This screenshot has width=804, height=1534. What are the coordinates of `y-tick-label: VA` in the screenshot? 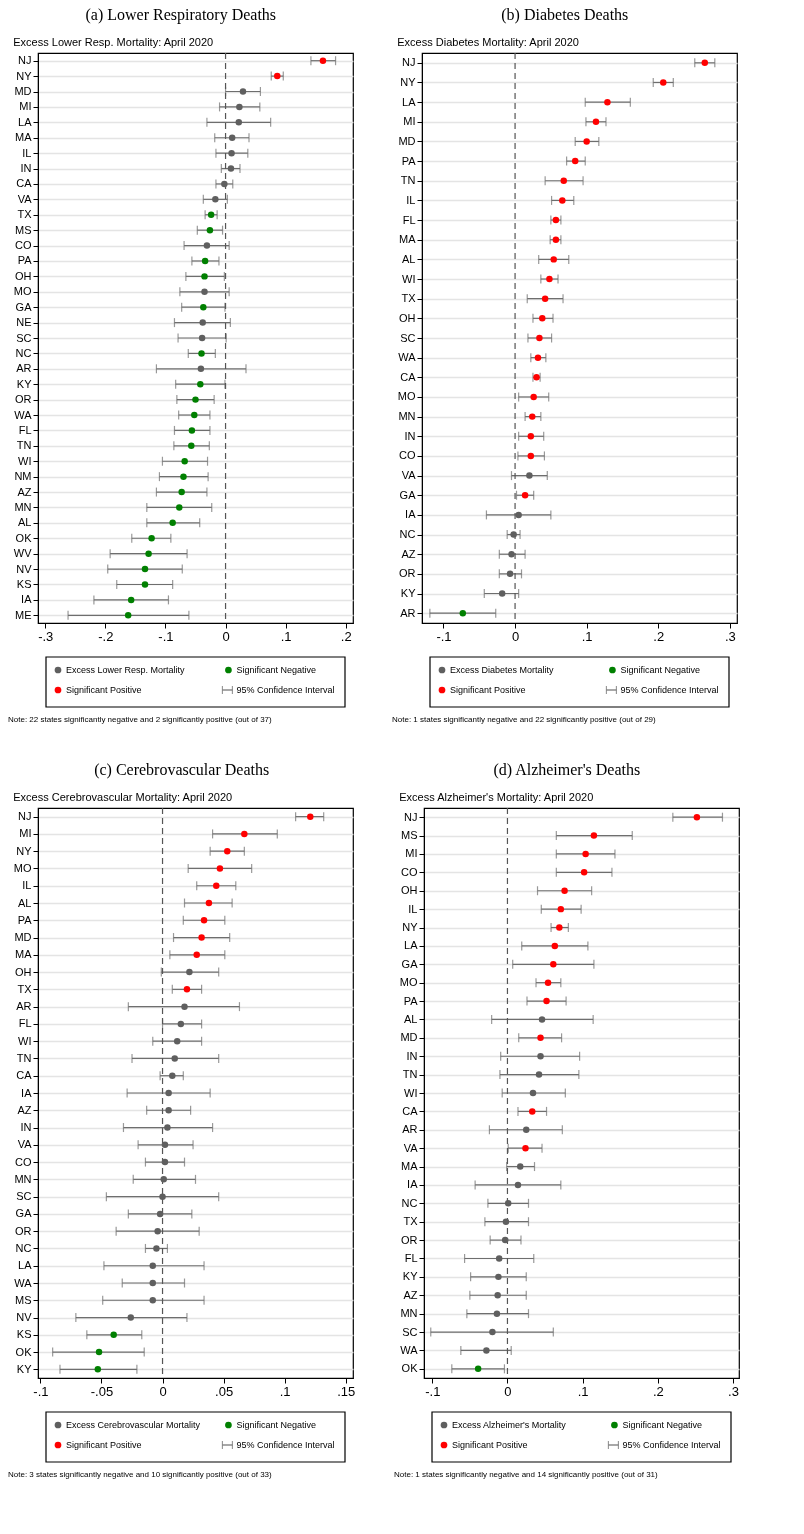 It's located at (25, 1144).